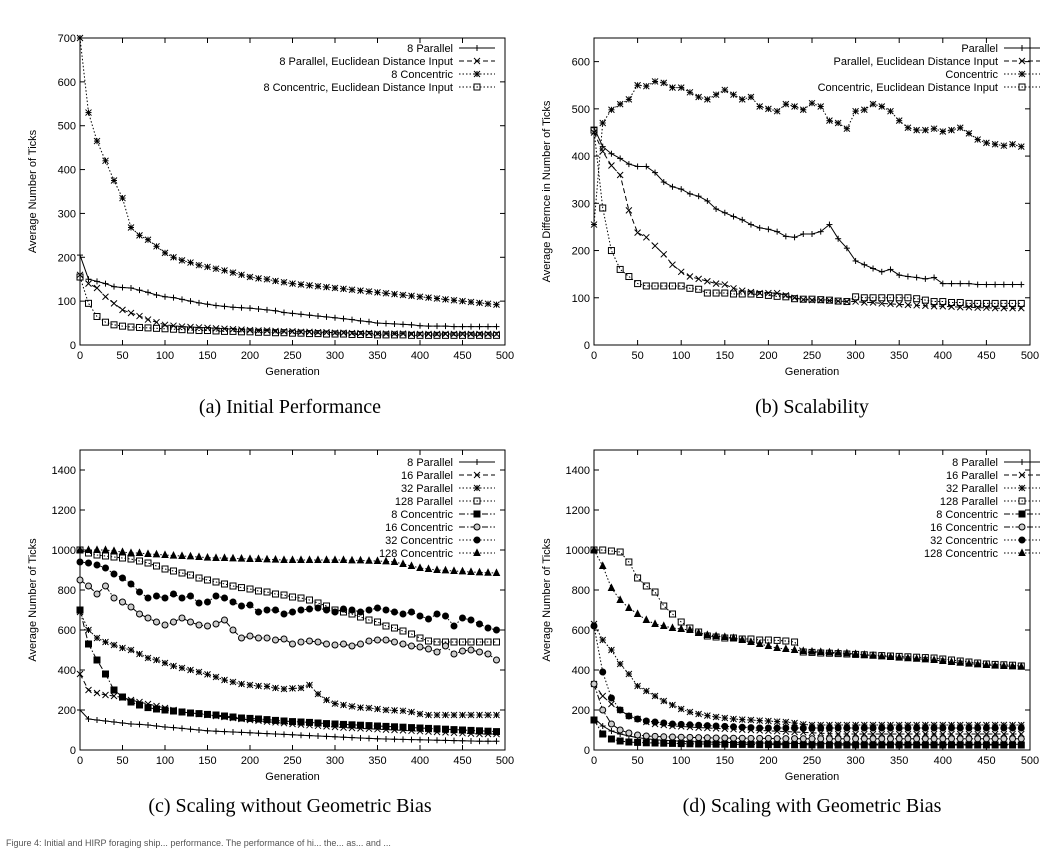  I want to click on x-axis-label: Generation, so click(812, 372).